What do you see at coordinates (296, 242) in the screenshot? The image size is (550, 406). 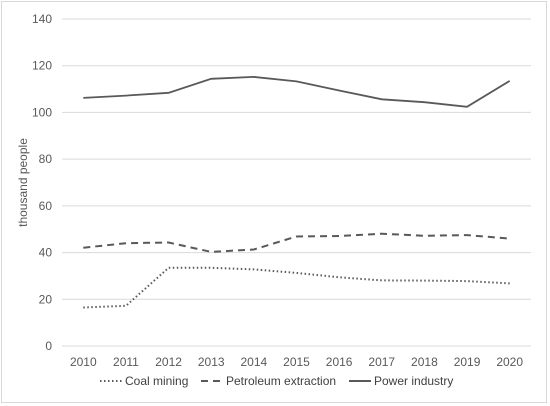 I see `series-line-petroleum-extraction` at bounding box center [296, 242].